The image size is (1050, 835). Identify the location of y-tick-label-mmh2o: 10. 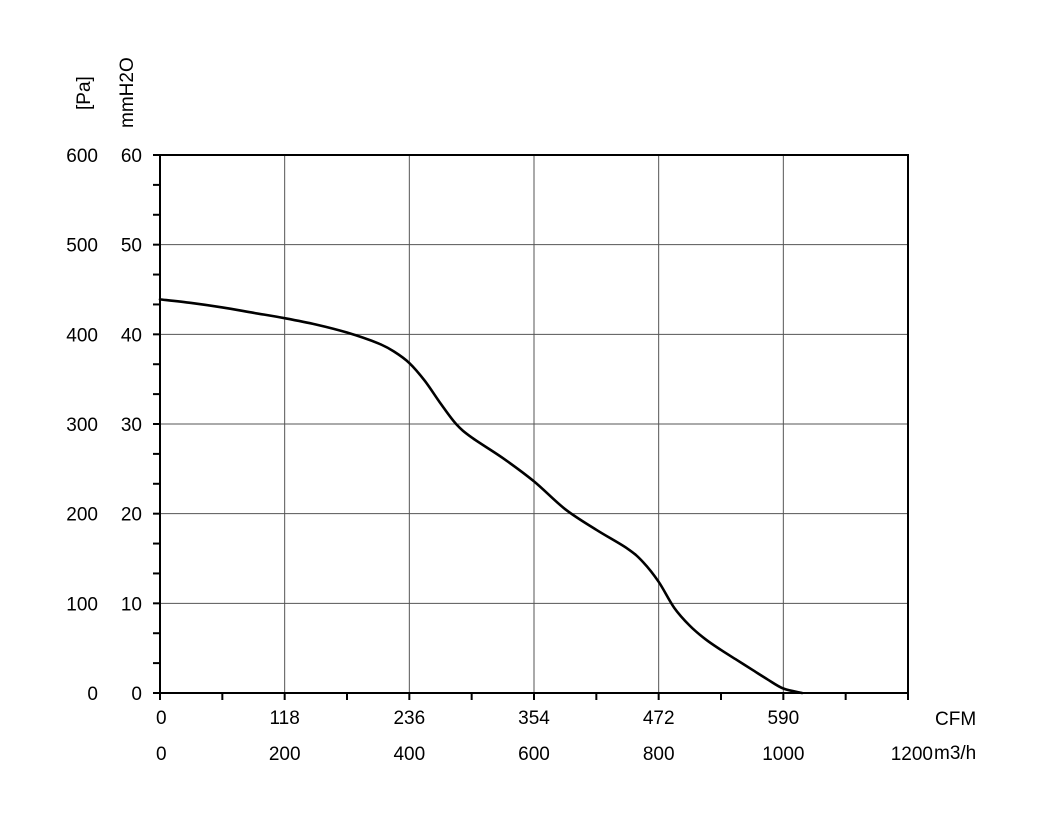
(131, 604).